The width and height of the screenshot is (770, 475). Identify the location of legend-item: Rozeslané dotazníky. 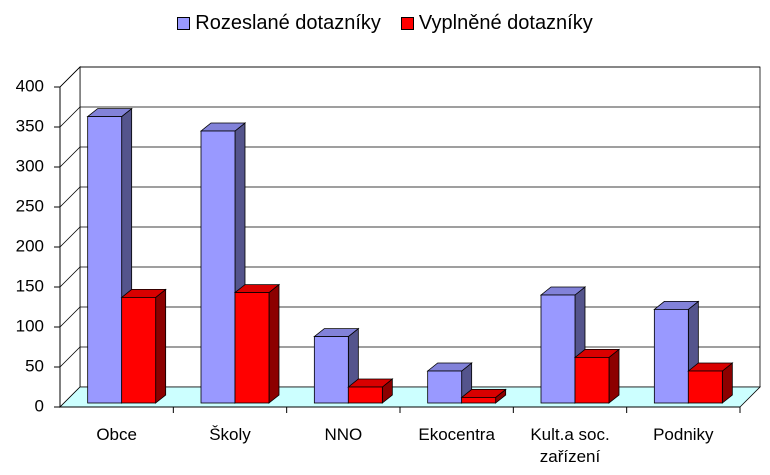
(279, 23).